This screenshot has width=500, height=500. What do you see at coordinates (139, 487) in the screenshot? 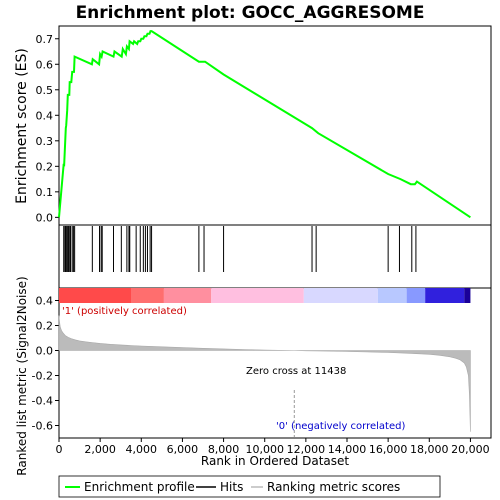
I see `legend-label-enrichment-profile: Enrichment profile` at bounding box center [139, 487].